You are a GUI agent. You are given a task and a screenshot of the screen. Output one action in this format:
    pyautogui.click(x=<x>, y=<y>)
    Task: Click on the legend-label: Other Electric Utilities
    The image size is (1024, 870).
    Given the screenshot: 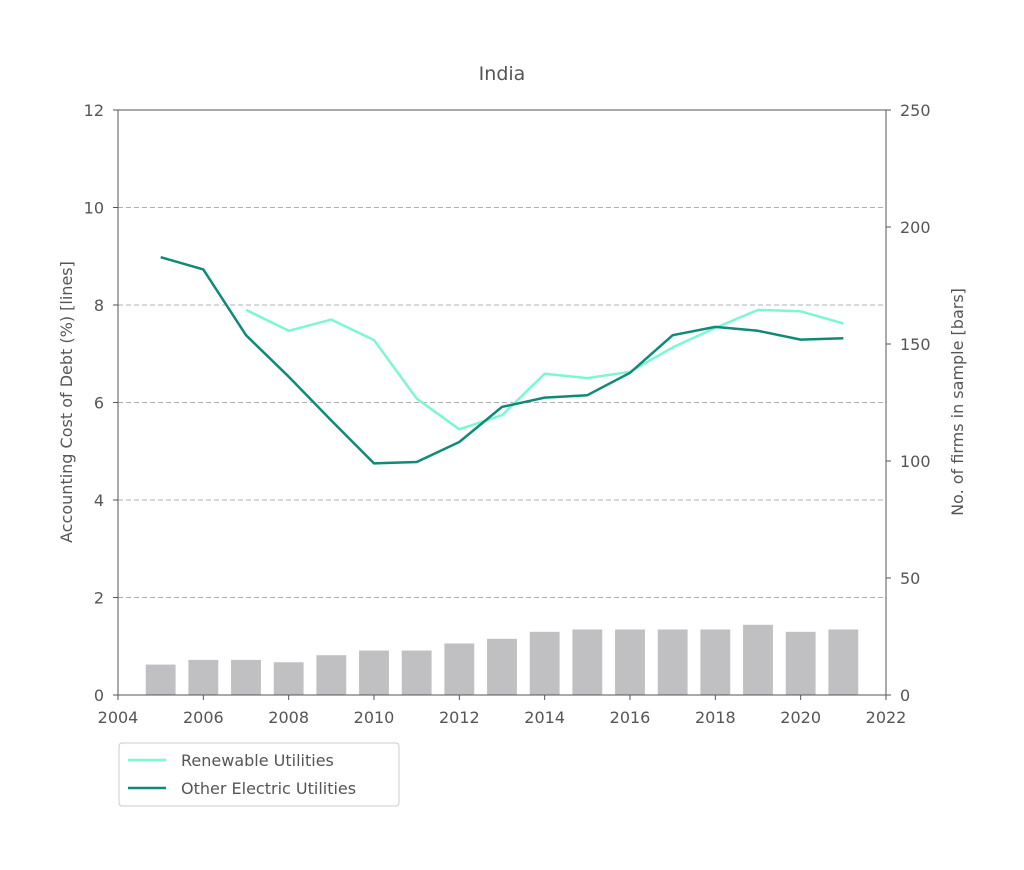 What is the action you would take?
    pyautogui.click(x=268, y=788)
    